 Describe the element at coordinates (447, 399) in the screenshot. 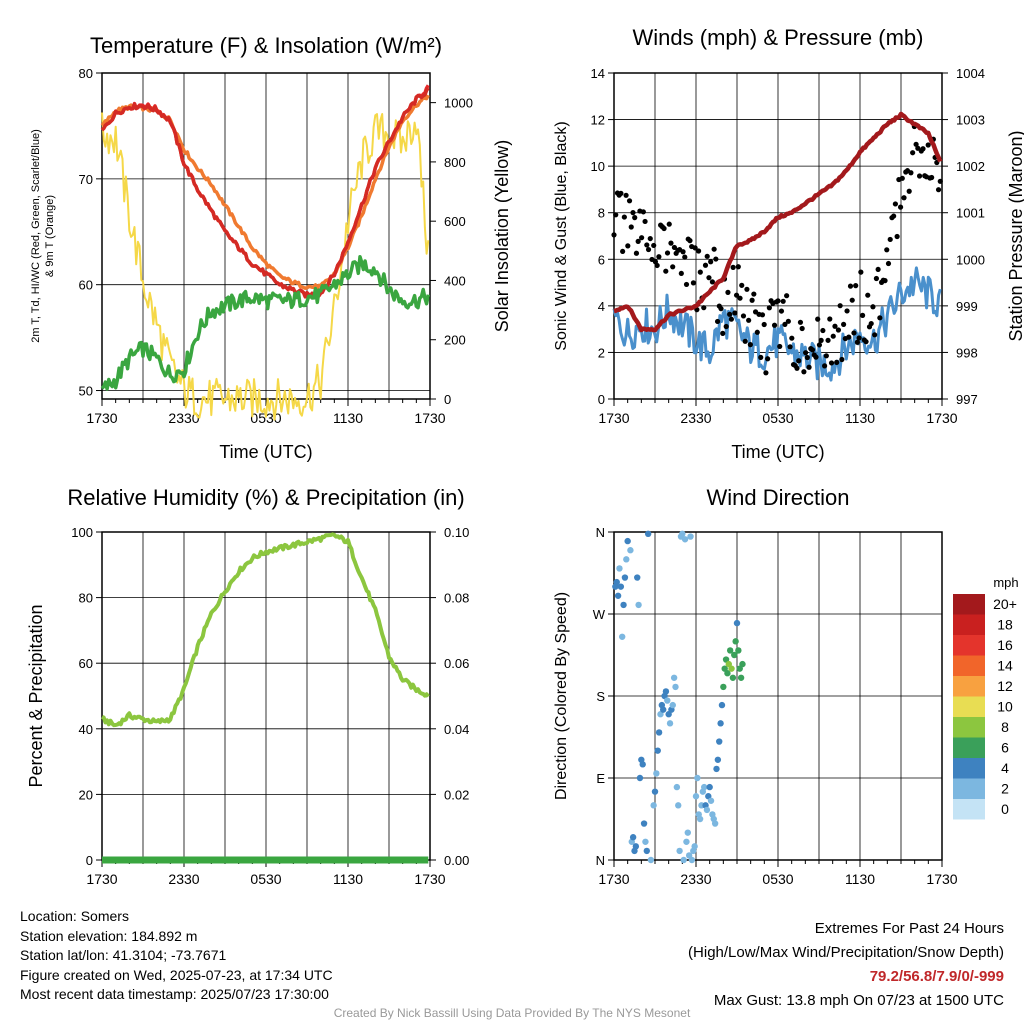

I see `y-right-tick-label: 0` at that location.